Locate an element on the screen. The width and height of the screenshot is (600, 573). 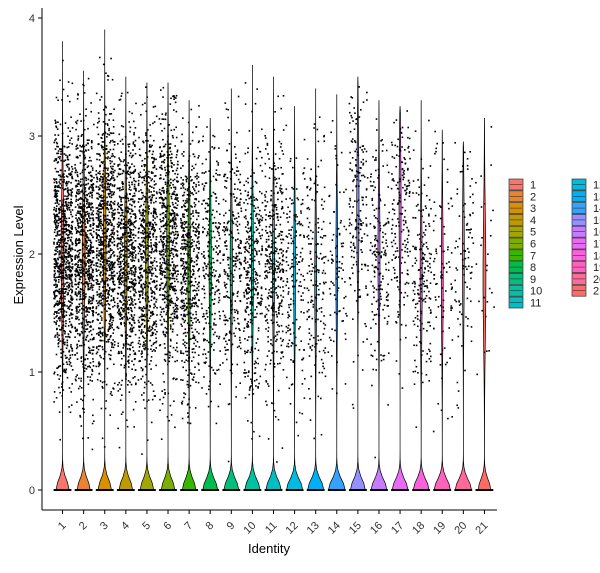
legend-label: 19 is located at coordinates (596, 268).